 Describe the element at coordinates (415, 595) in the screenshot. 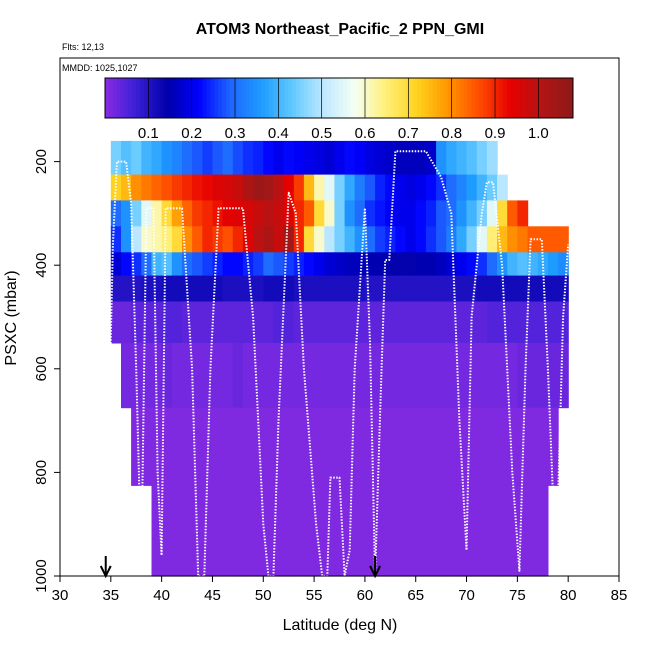

I see `x-tick-label: 65` at that location.